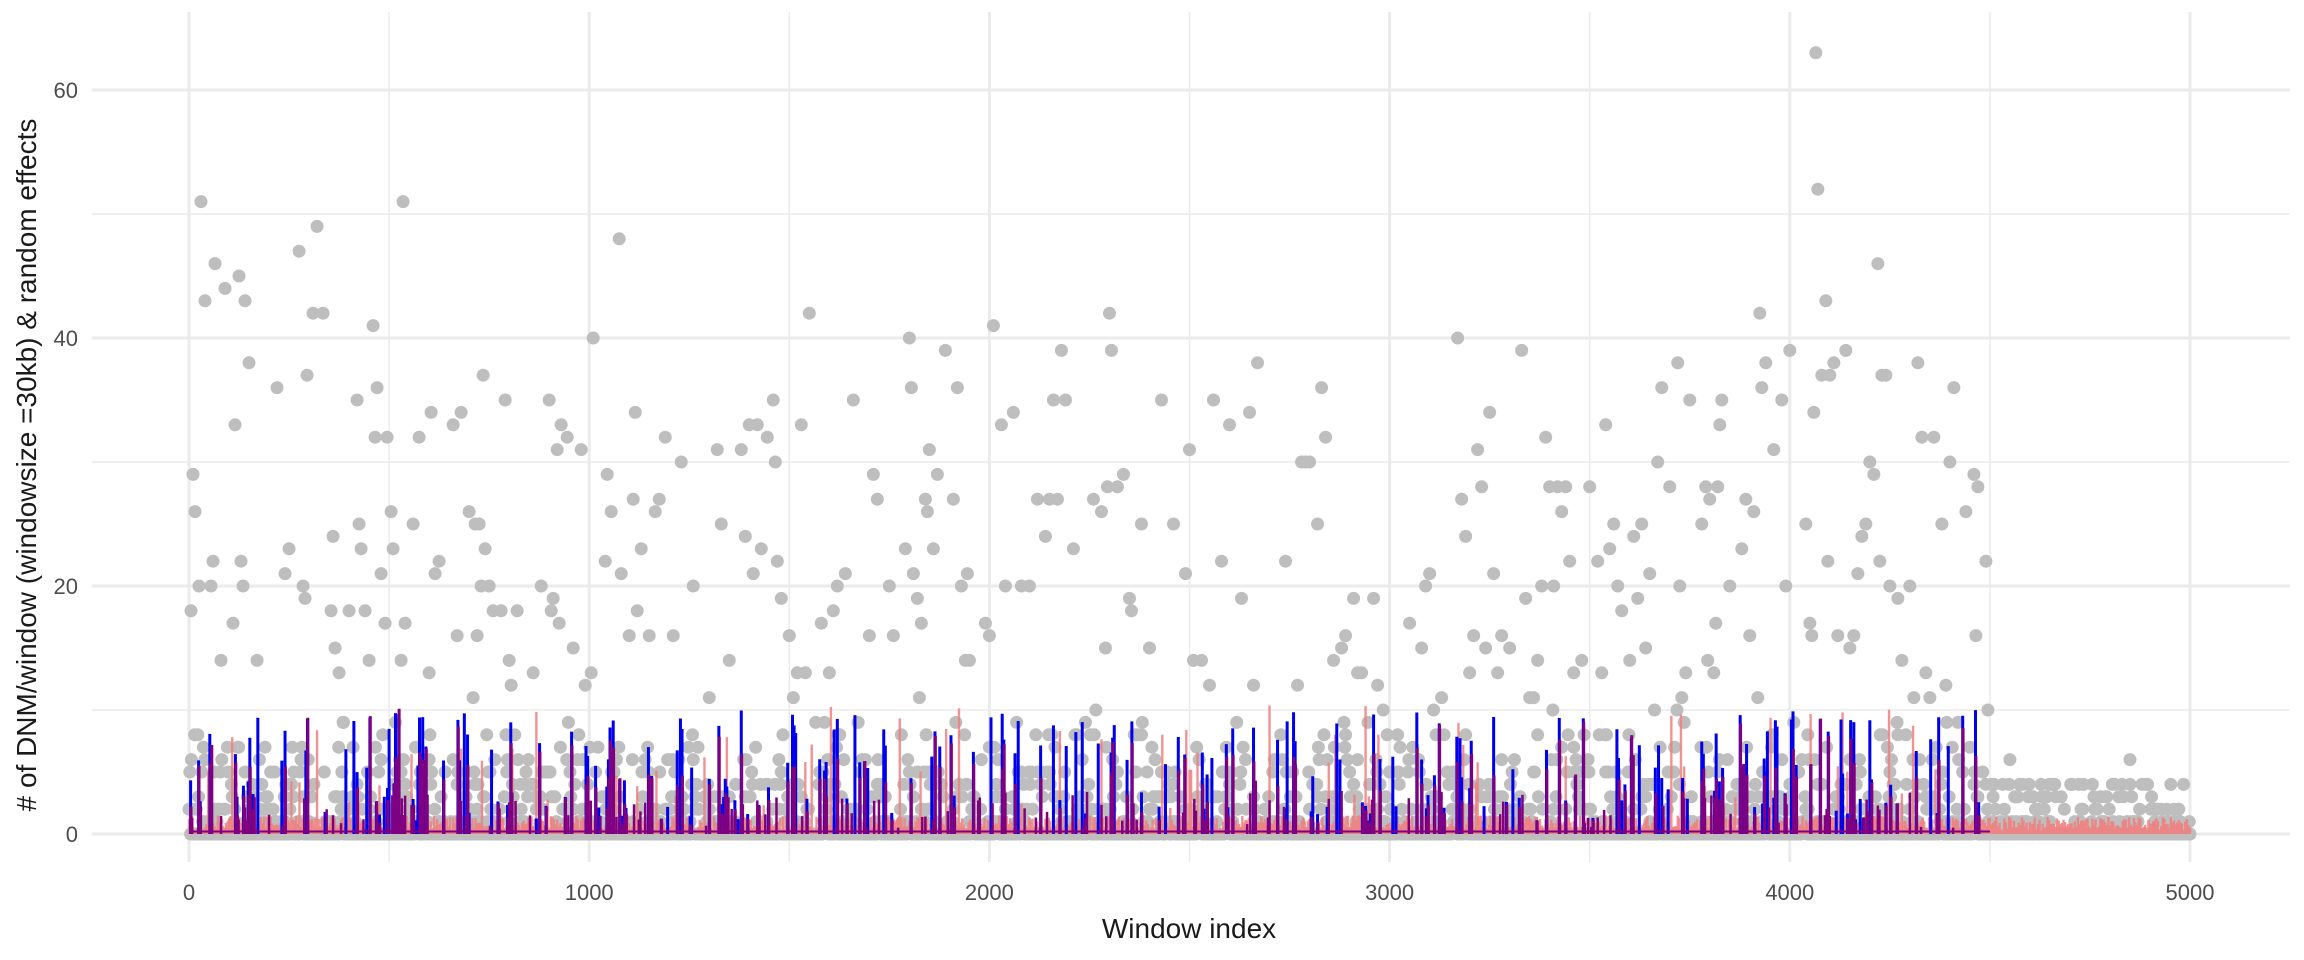 The height and width of the screenshot is (960, 2304). Describe the element at coordinates (1189, 928) in the screenshot. I see `x-axis-title: Window index` at that location.